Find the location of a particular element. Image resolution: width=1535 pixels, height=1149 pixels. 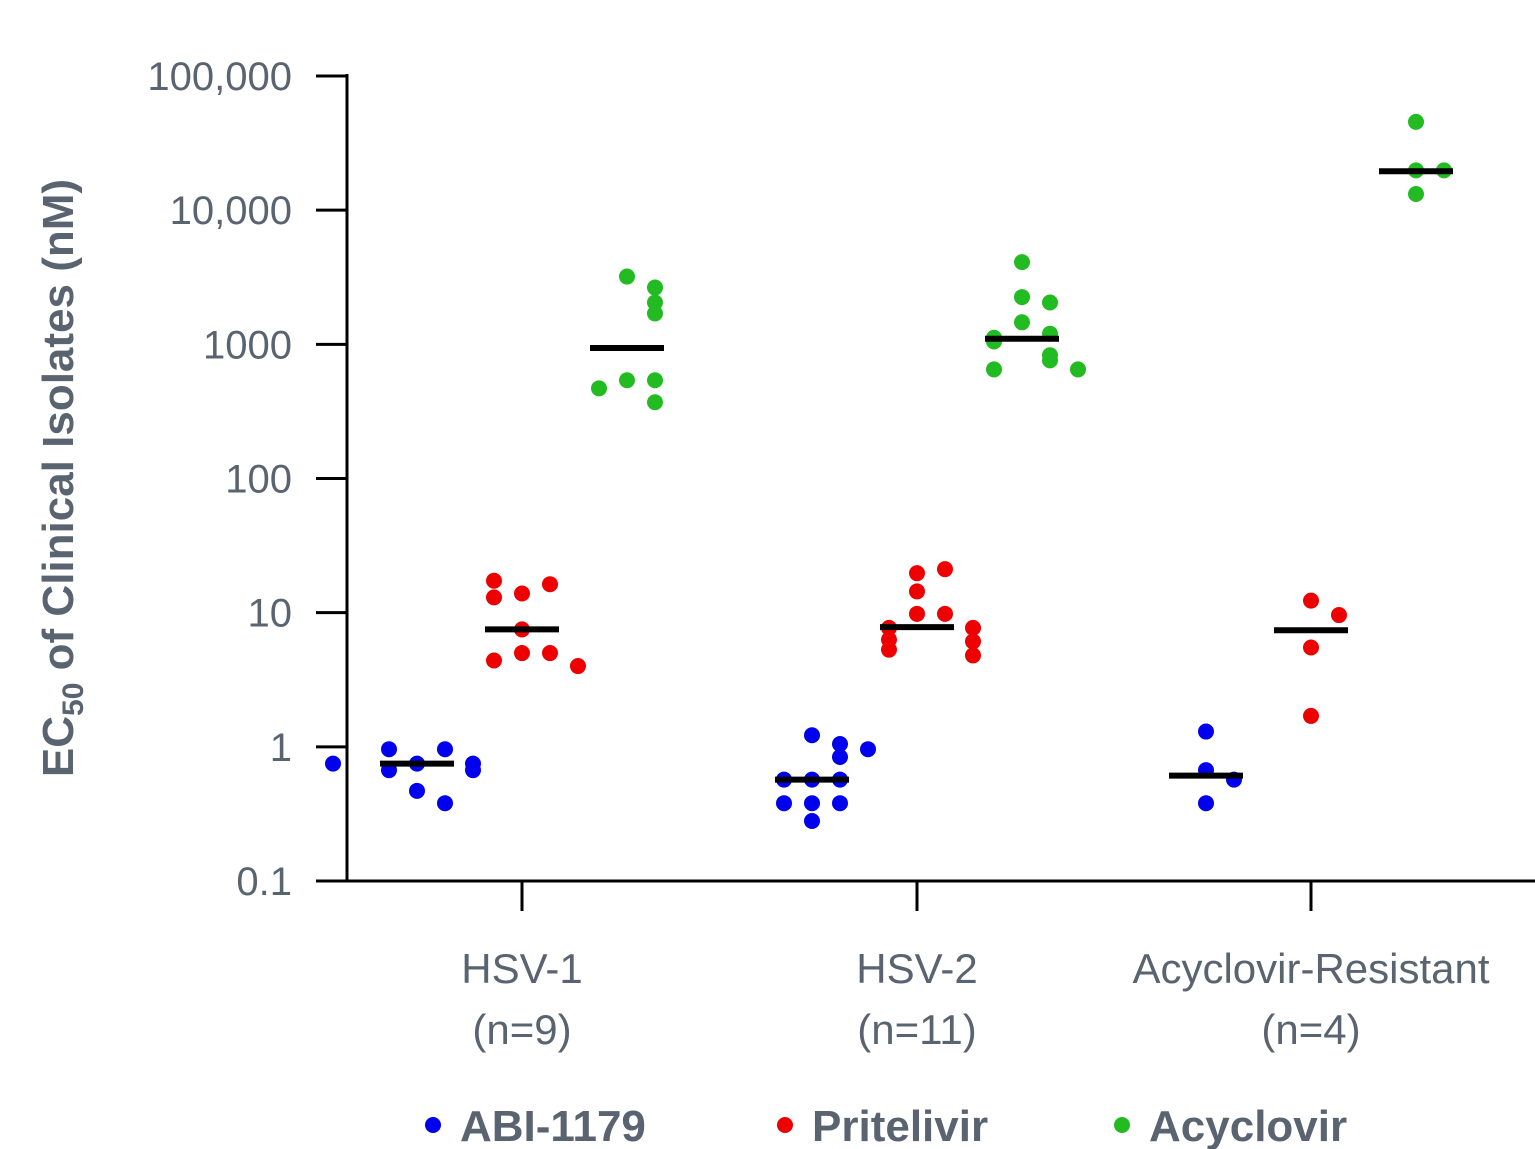

category-label: HSV-2 is located at coordinates (916, 968).